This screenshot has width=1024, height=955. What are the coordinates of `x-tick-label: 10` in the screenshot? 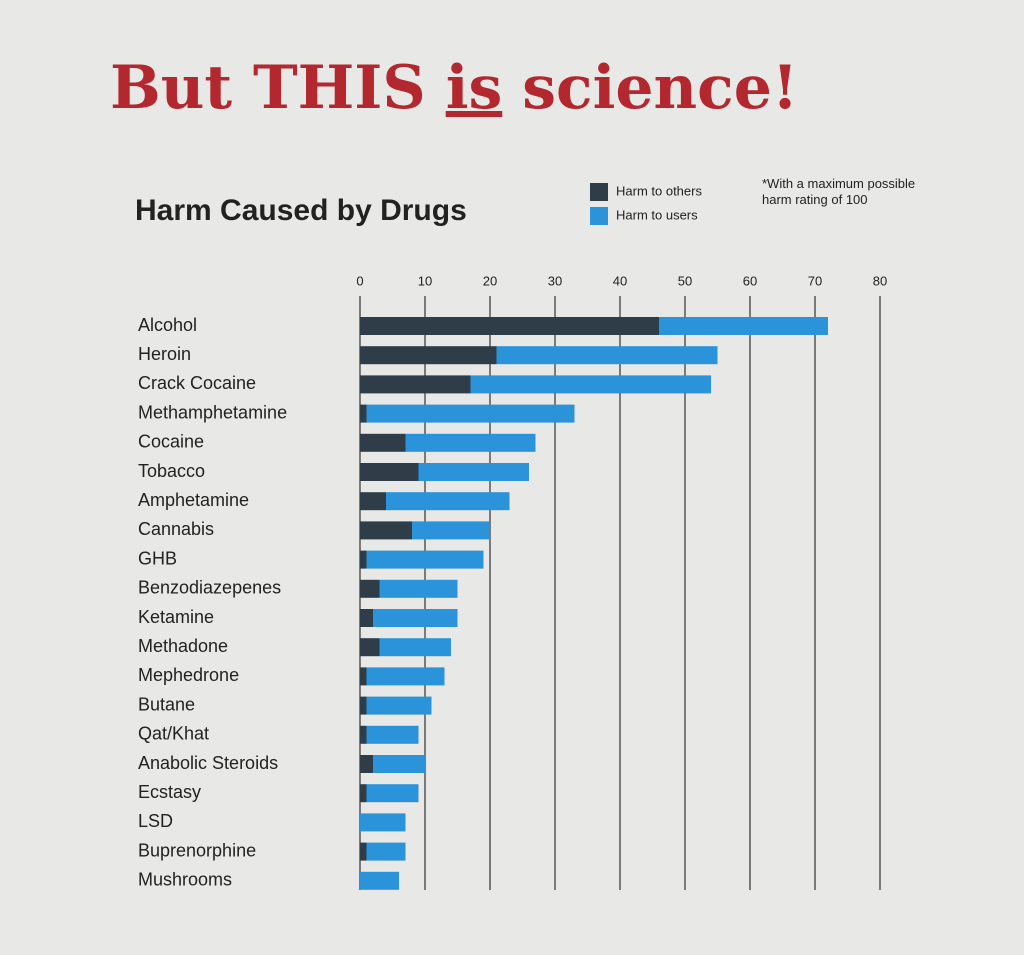 It's located at (425, 280).